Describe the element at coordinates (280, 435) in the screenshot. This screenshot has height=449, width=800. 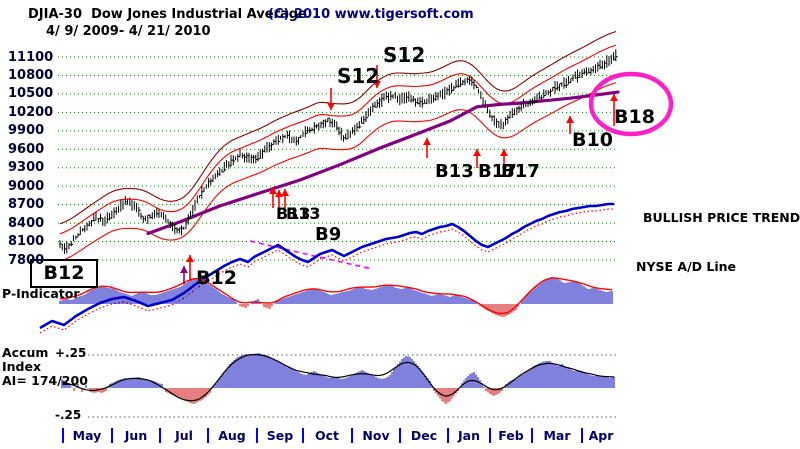
I see `month-label: Sep` at that location.